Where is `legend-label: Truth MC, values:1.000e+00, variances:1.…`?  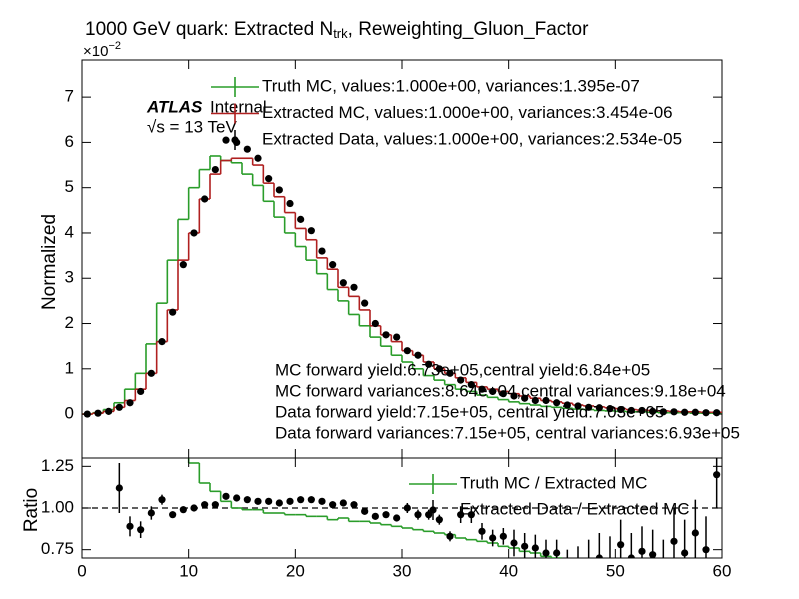
legend-label: Truth MC, values:1.000e+00, variances:1.… is located at coordinates (451, 85).